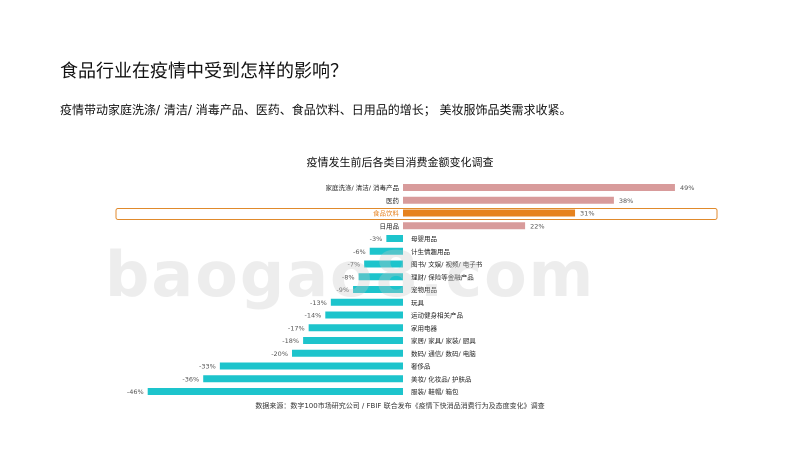 Image resolution: width=800 pixels, height=450 pixels. Describe the element at coordinates (348, 277) in the screenshot. I see `value-label: -8%` at that location.